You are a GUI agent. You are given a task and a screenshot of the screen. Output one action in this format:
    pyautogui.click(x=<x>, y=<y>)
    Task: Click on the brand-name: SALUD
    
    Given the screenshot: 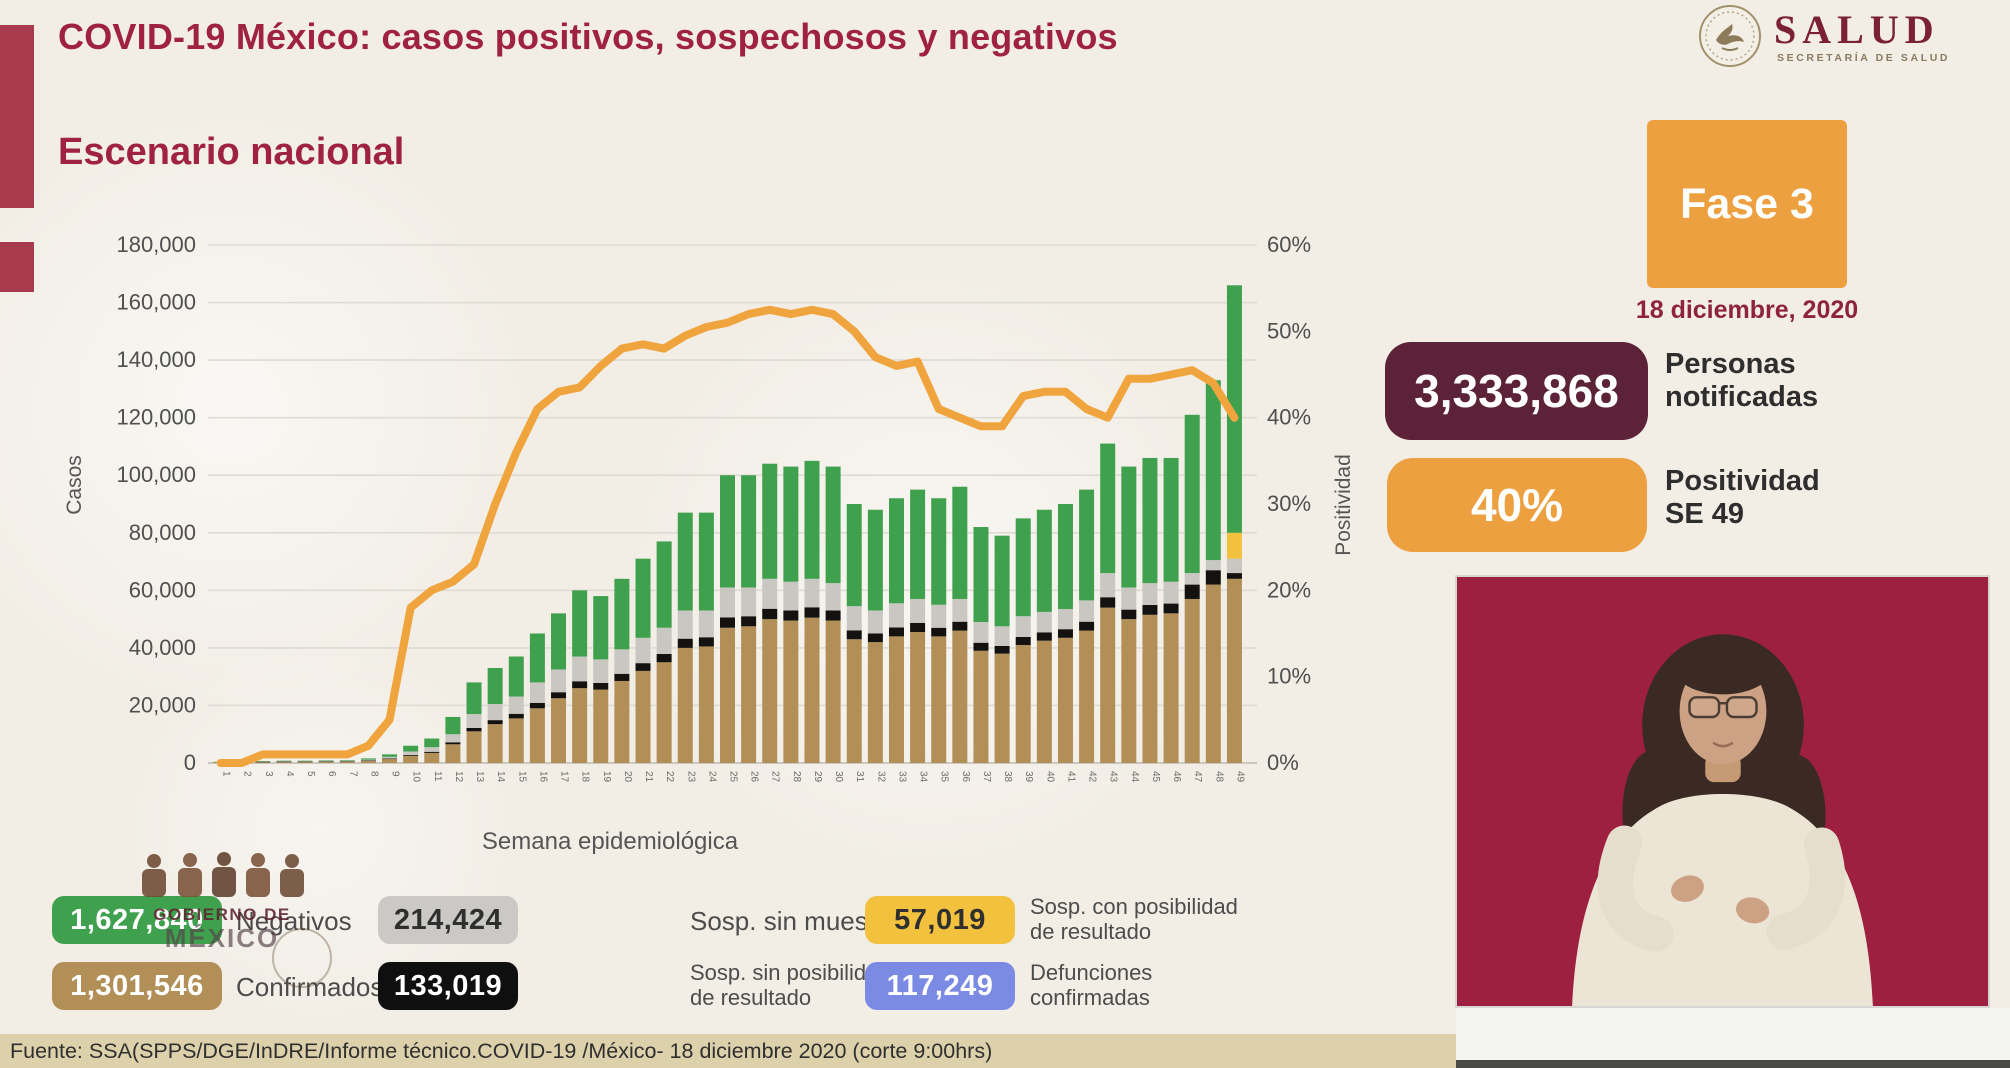 What is the action you would take?
    pyautogui.click(x=1857, y=29)
    